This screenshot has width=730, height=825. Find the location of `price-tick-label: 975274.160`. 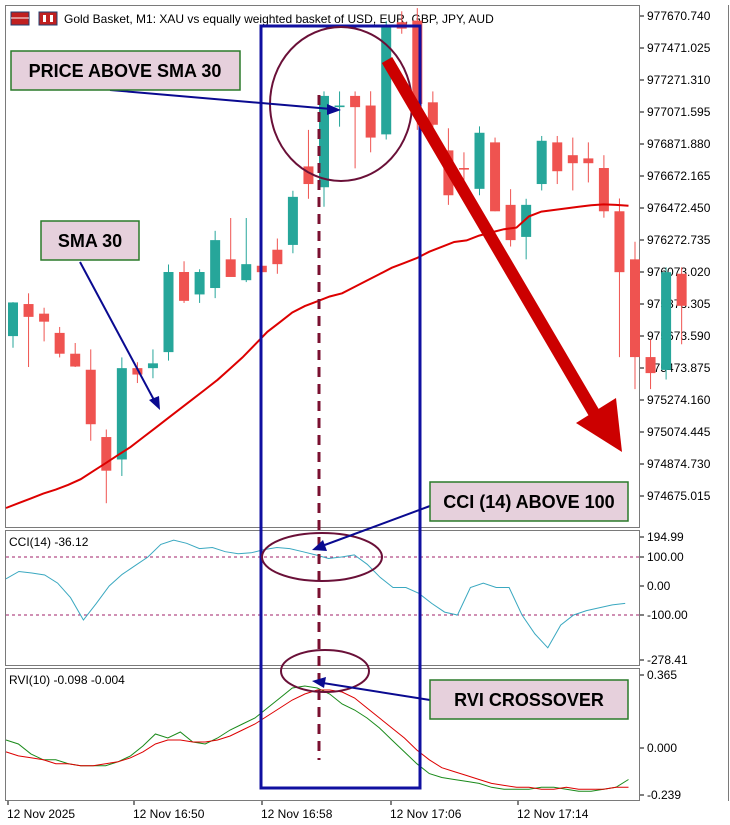

price-tick-label: 975274.160 is located at coordinates (679, 400).